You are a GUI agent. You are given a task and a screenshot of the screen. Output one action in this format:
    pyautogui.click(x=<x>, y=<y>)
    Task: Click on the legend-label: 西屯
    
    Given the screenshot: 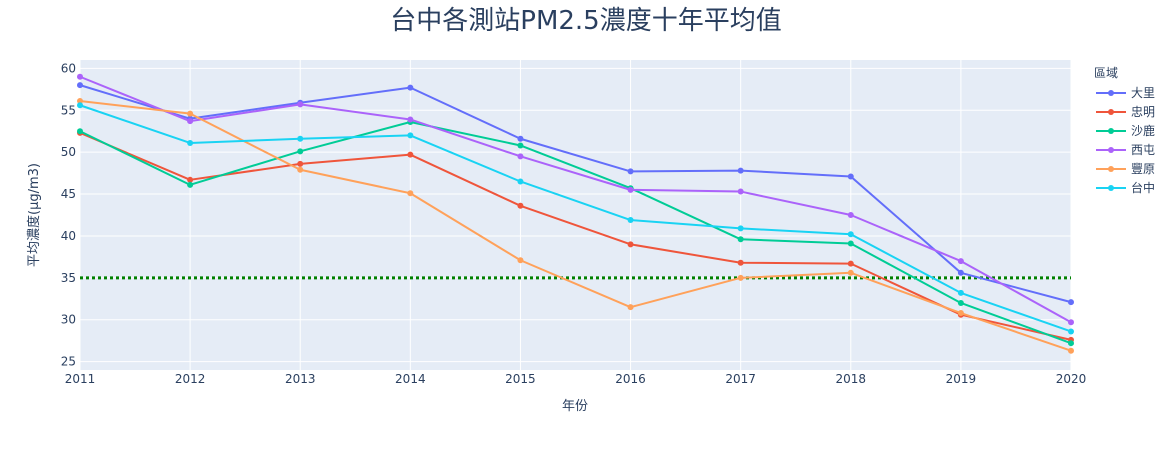 What is the action you would take?
    pyautogui.click(x=1143, y=150)
    